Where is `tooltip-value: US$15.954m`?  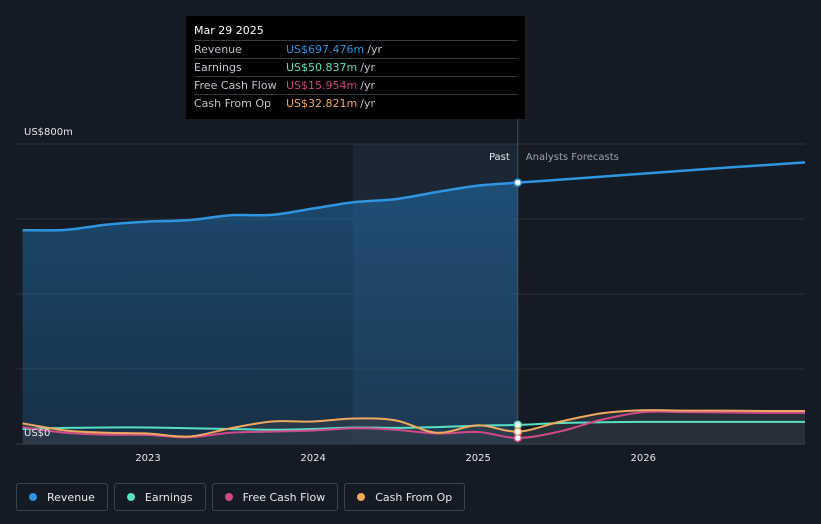
tooltip-value: US$15.954m is located at coordinates (322, 85).